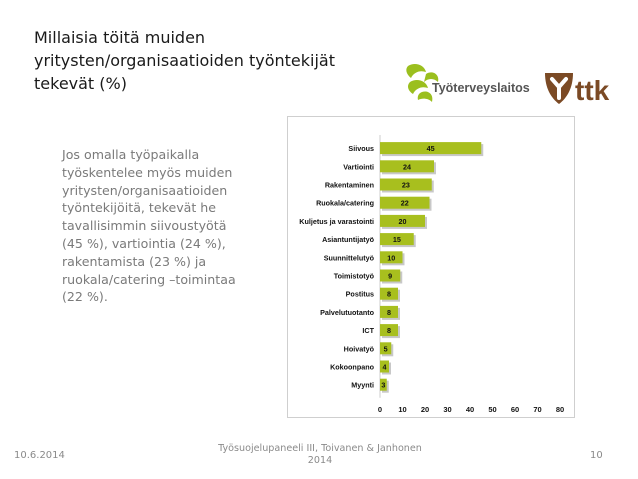  What do you see at coordinates (470, 409) in the screenshot?
I see `x-tick-label: 40` at bounding box center [470, 409].